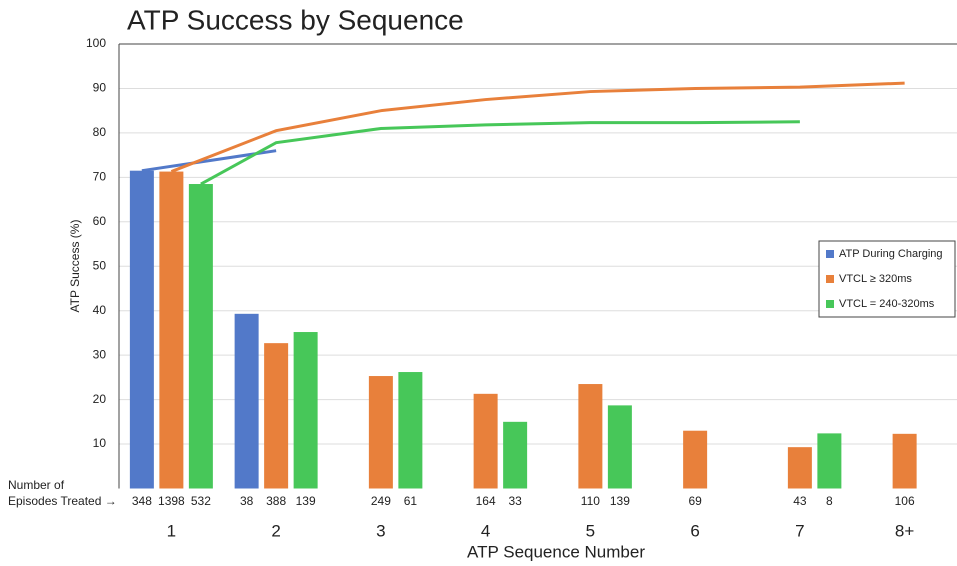  Describe the element at coordinates (36, 485) in the screenshot. I see `count-label: Number of` at that location.